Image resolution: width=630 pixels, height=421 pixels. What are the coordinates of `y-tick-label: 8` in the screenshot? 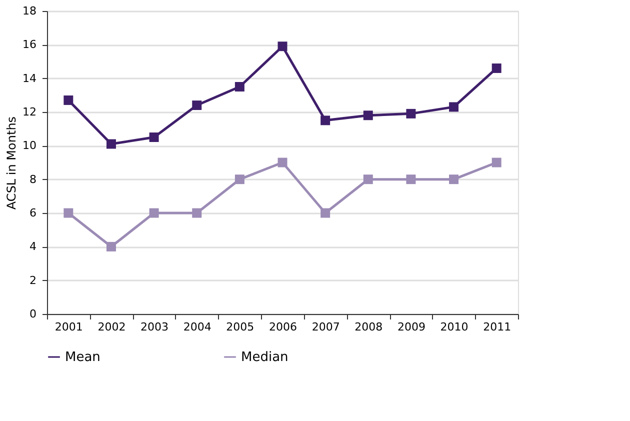 It's located at (33, 179).